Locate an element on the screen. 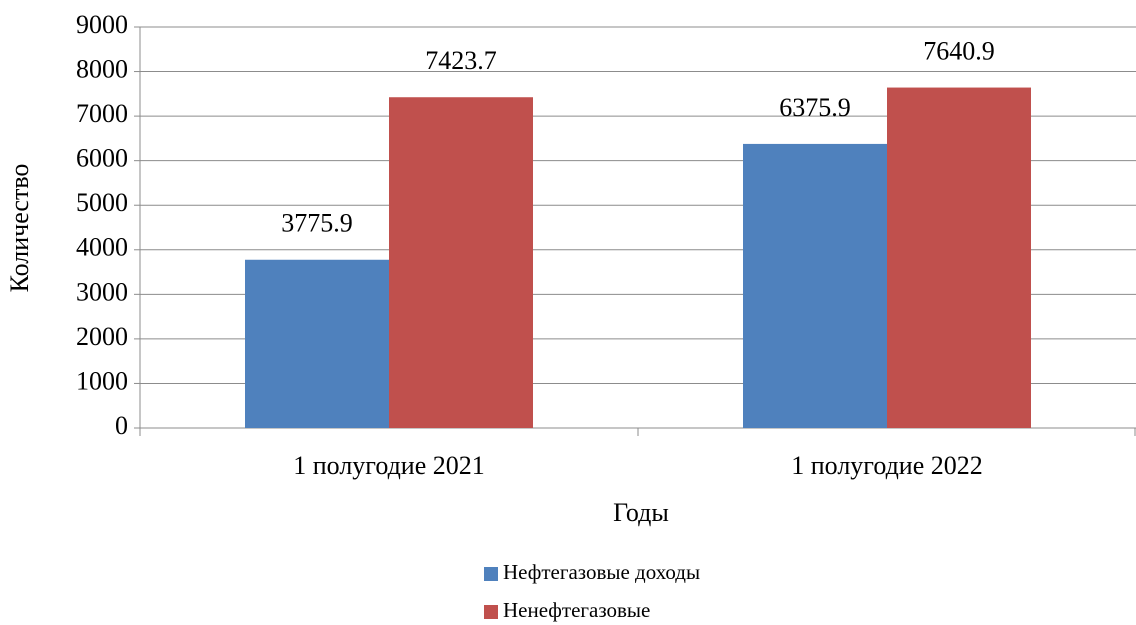 The image size is (1136, 625). y-tick-label: 6000 is located at coordinates (102, 158).